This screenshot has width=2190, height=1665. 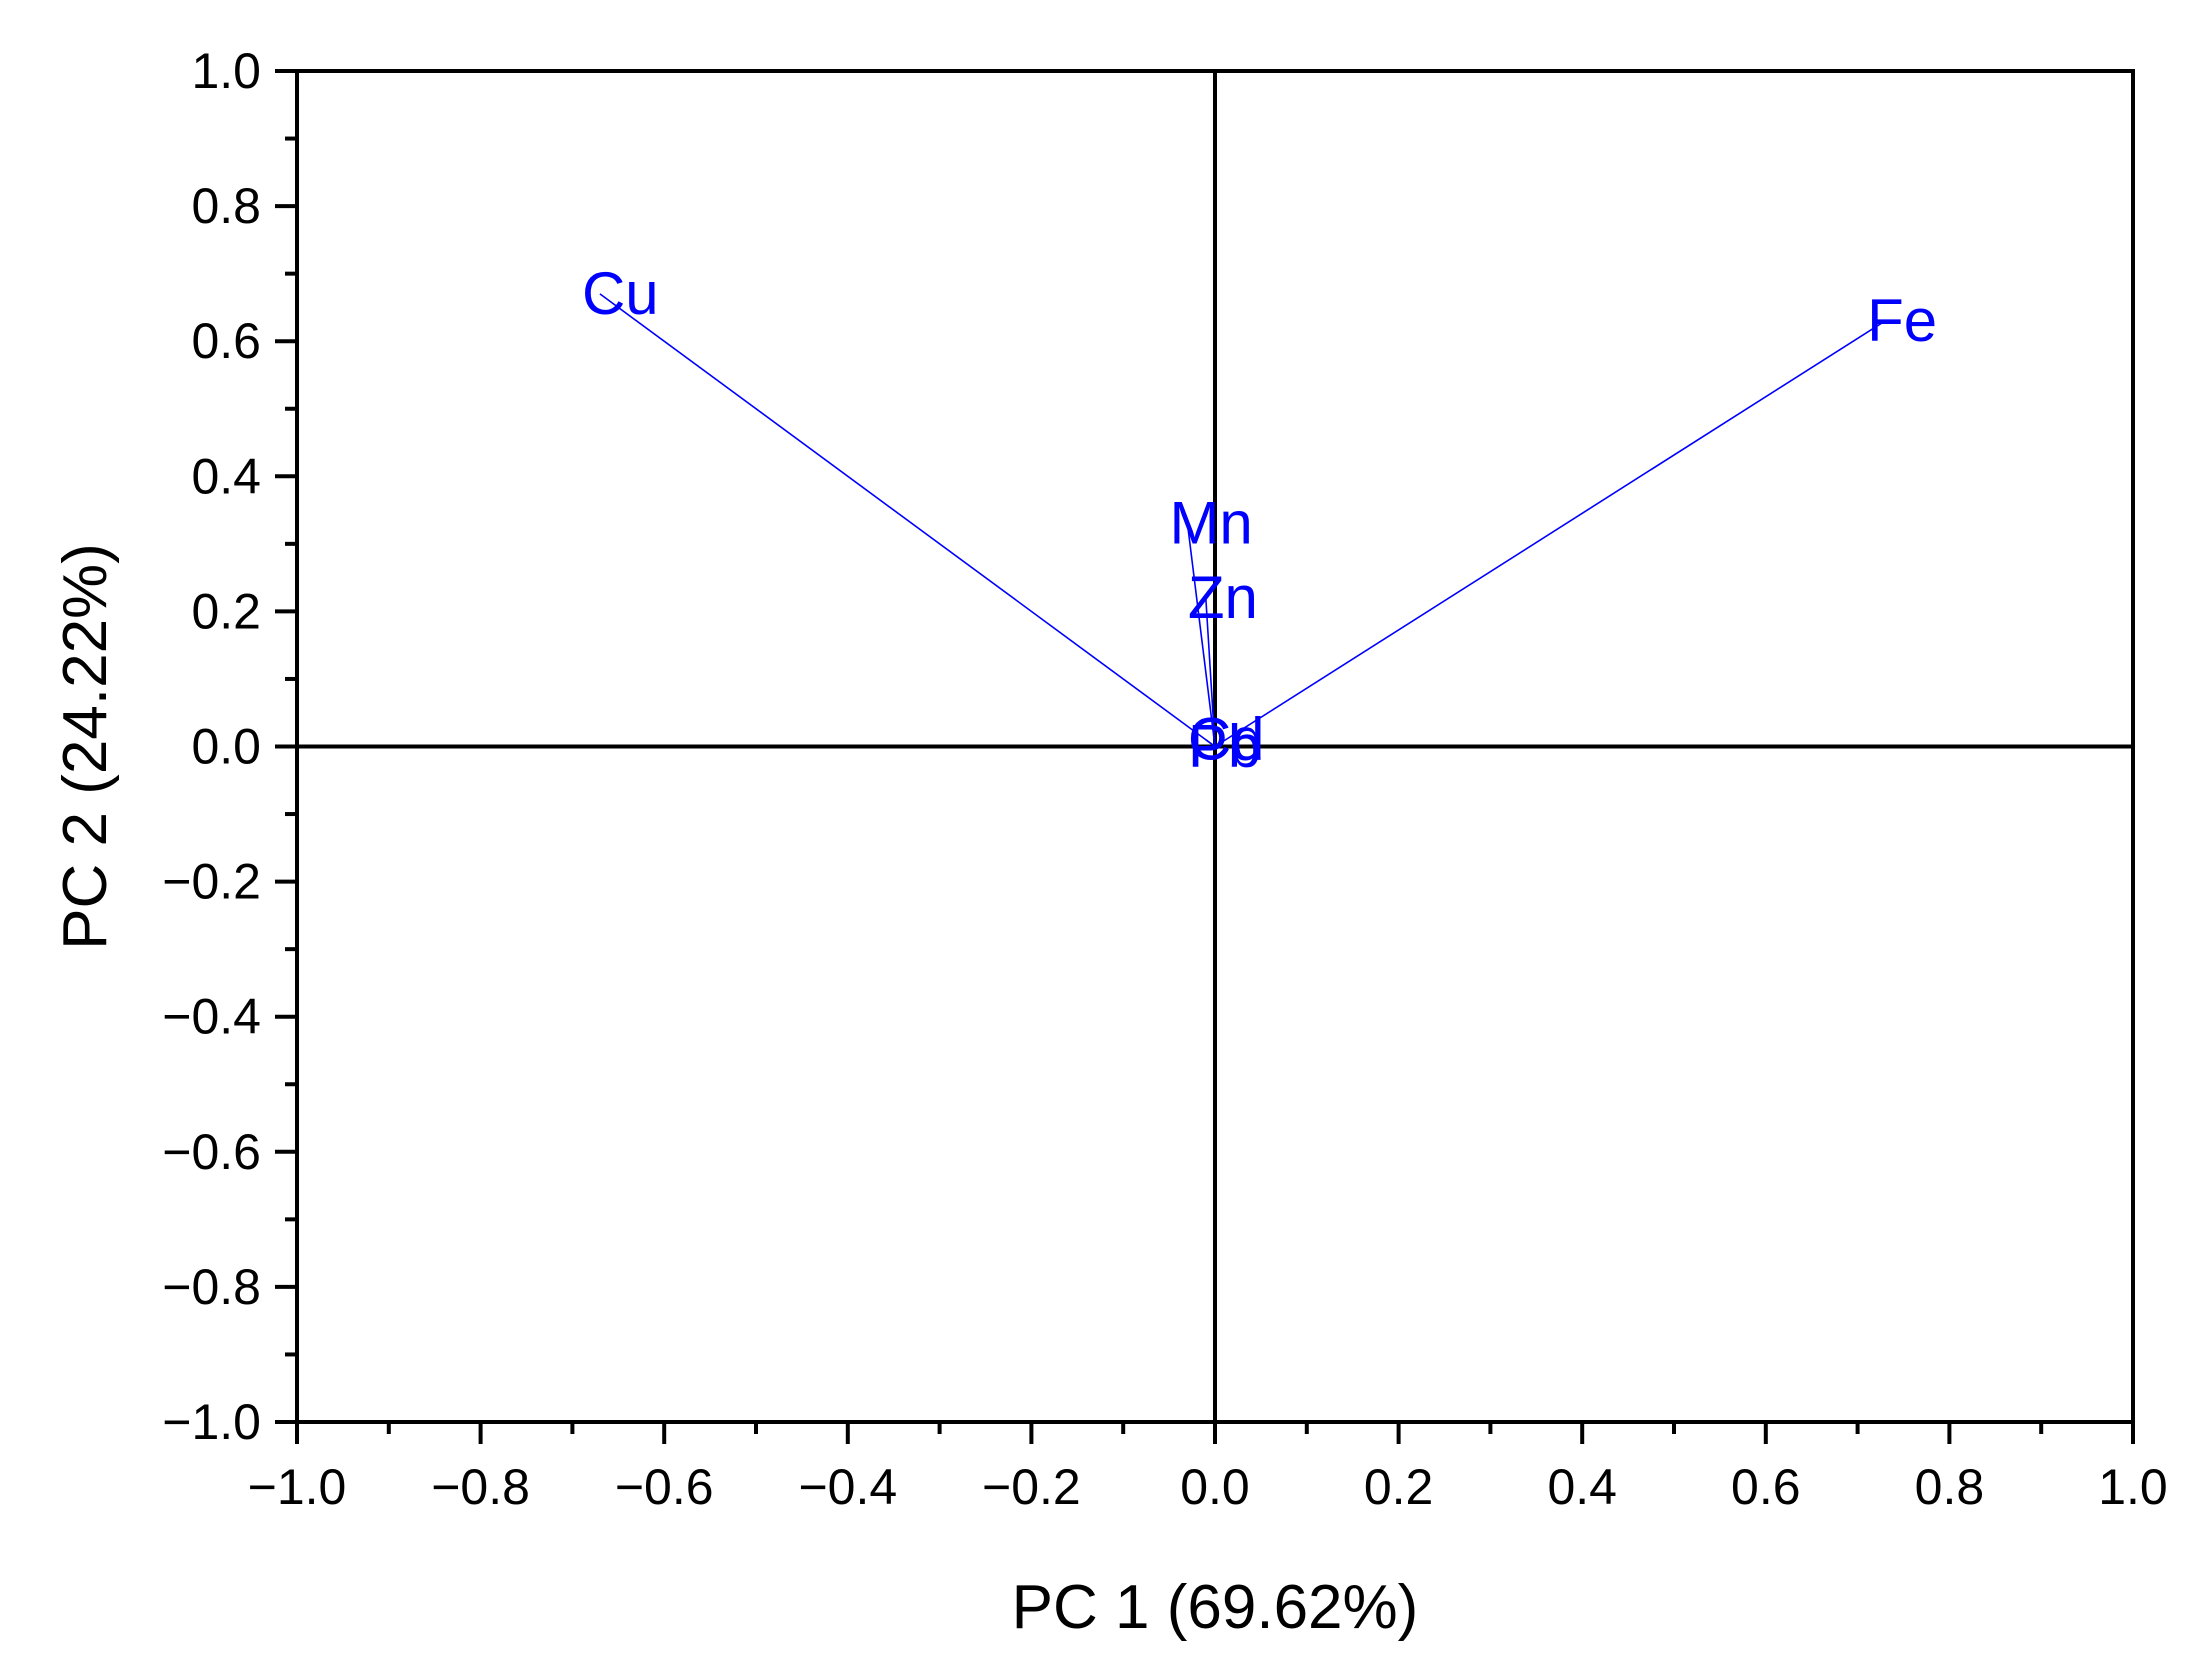 I want to click on x-tick-label: −0.6, so click(x=664, y=1487).